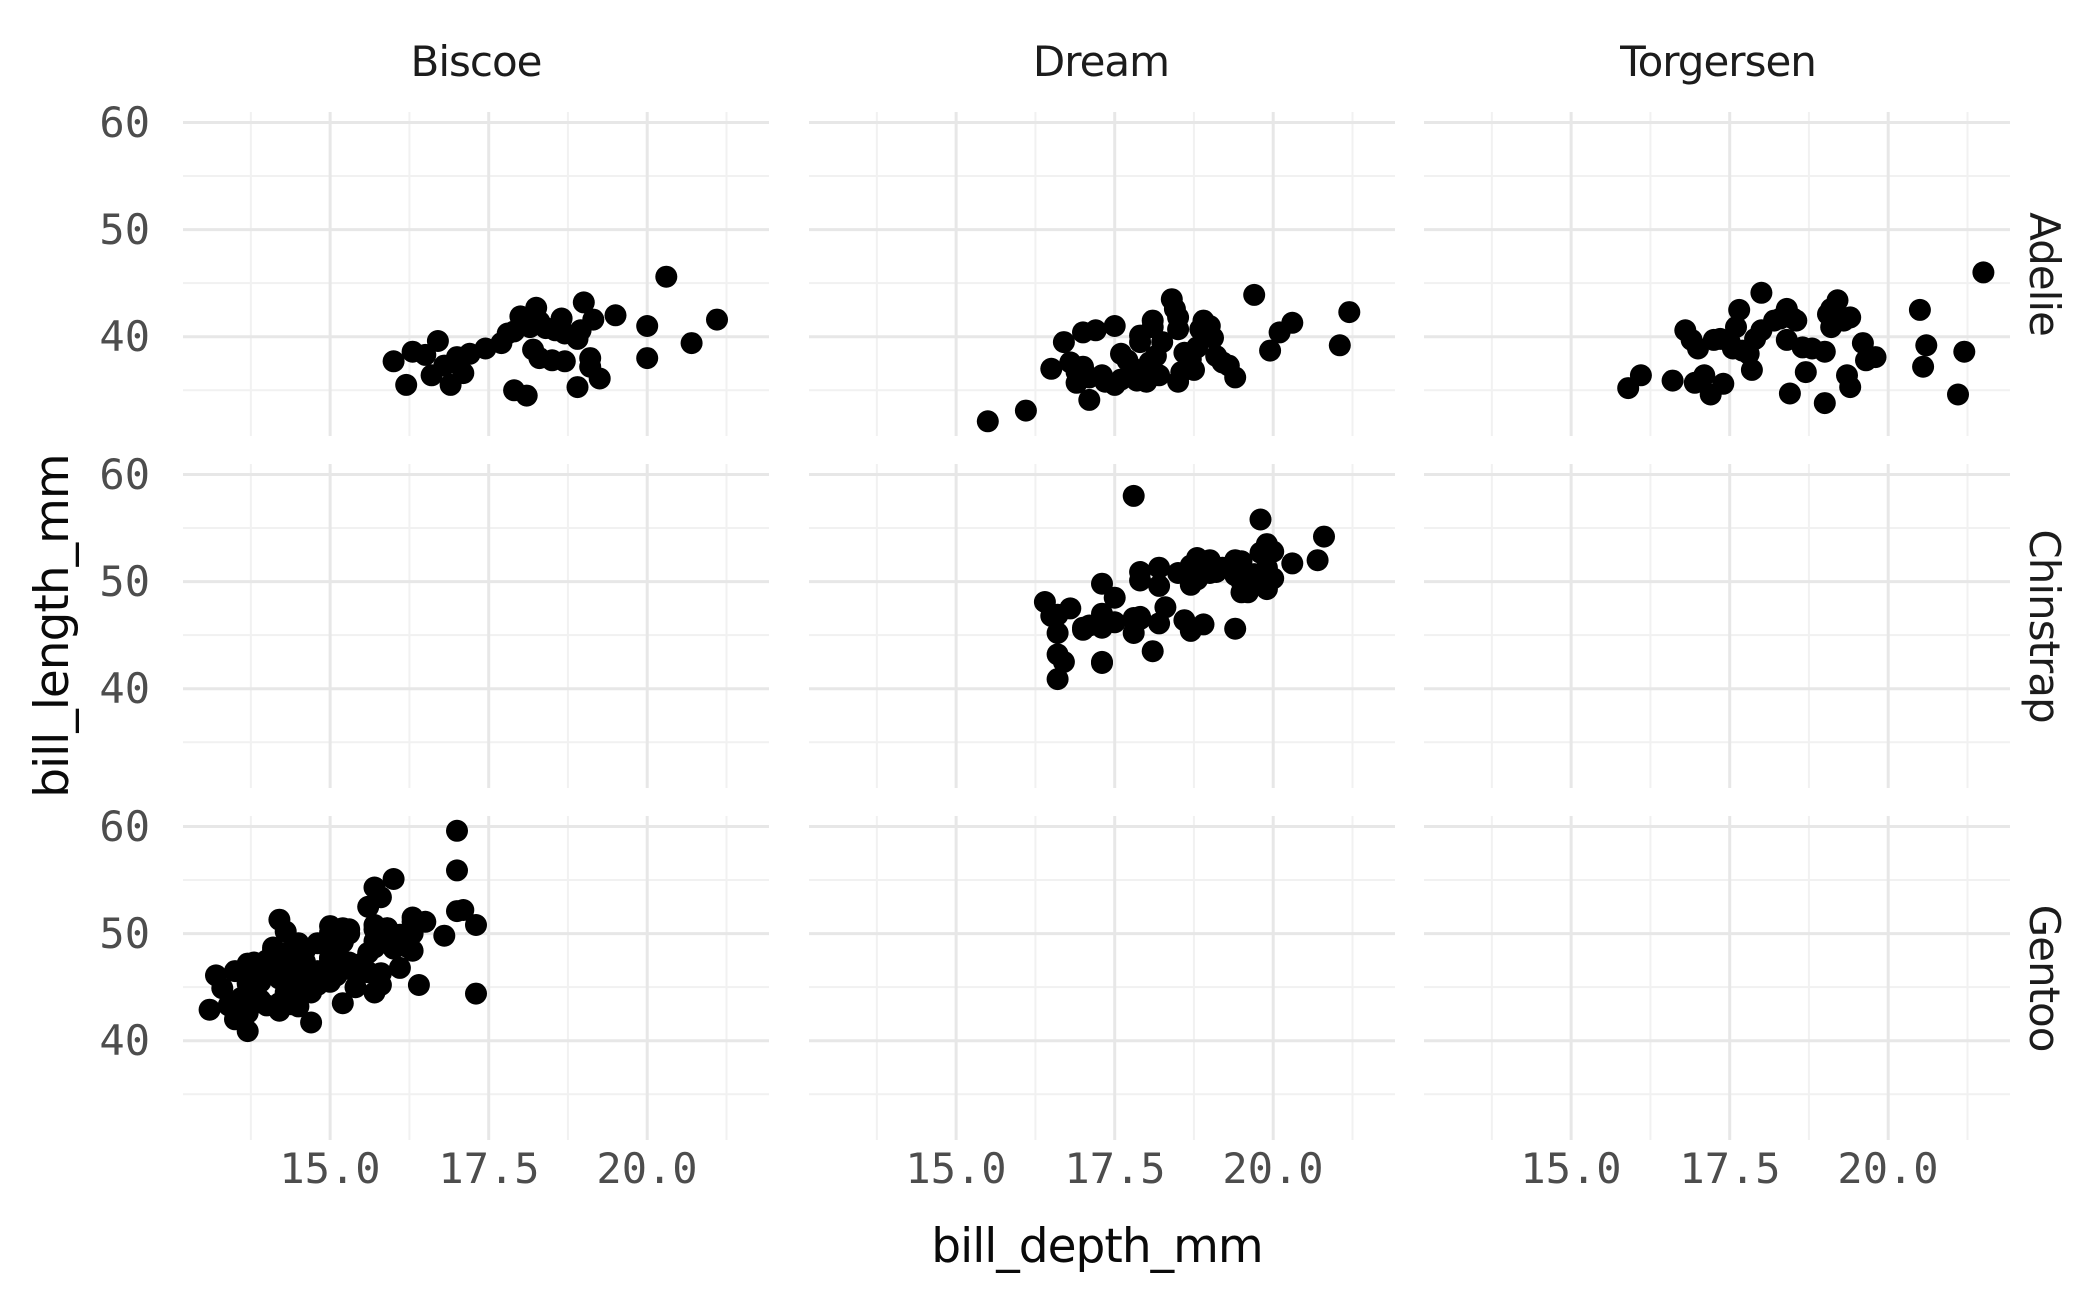 The height and width of the screenshot is (1297, 2100). What do you see at coordinates (2044, 274) in the screenshot?
I see `facet-strip-adelie: Adelie` at bounding box center [2044, 274].